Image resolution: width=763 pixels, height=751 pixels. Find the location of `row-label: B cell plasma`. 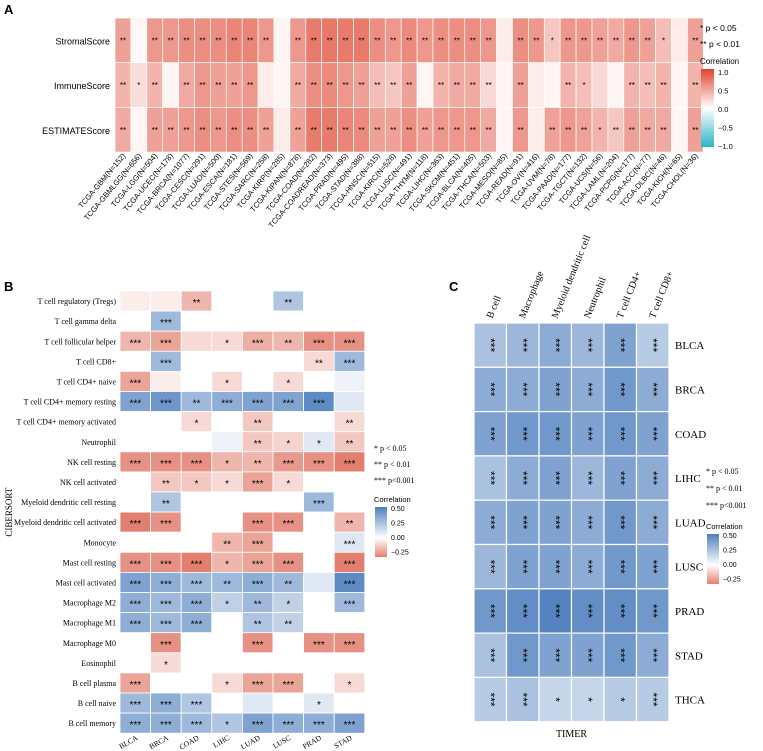

row-label: B cell plasma is located at coordinates (94, 683).